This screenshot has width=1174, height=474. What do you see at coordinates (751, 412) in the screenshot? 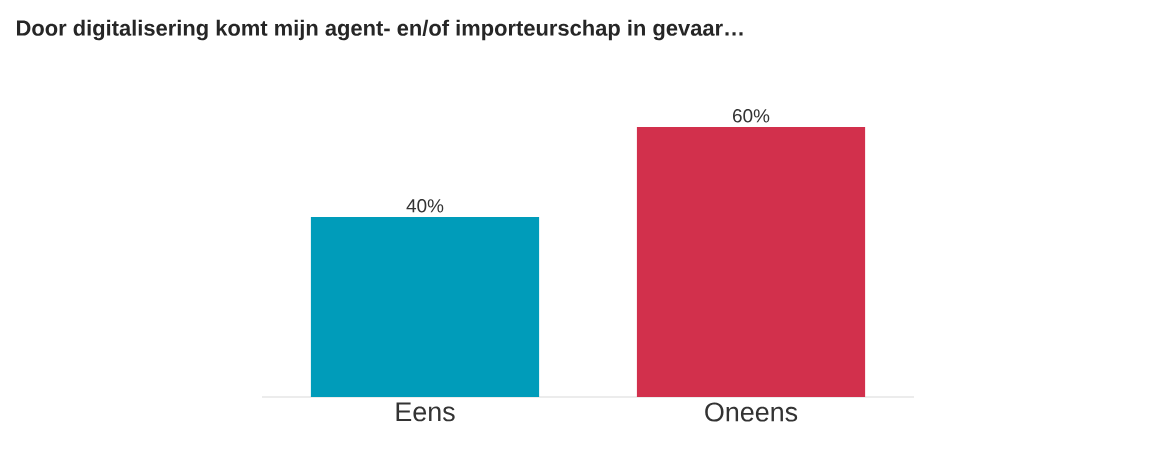
I see `x-tick-label: Oneens` at bounding box center [751, 412].